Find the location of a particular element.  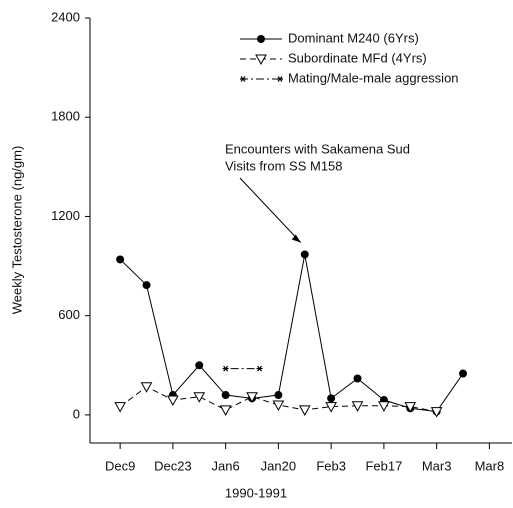

legend-label: Mating/Male-male aggression is located at coordinates (373, 77).